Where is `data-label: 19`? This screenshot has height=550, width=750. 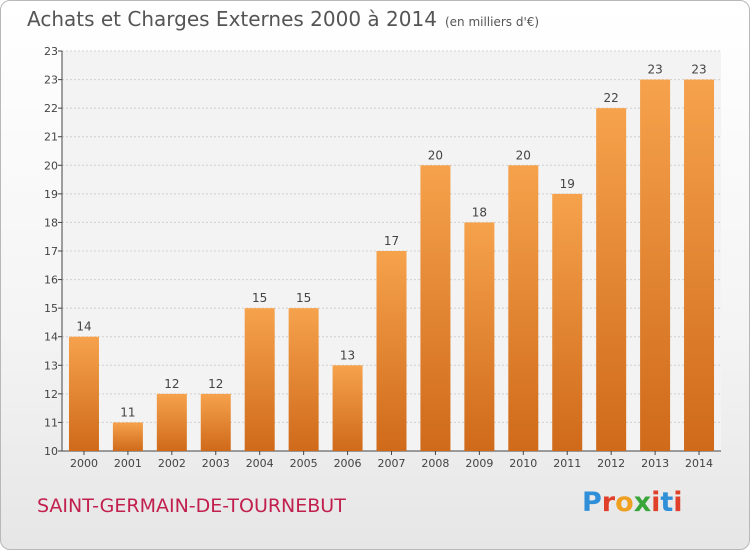
data-label: 19 is located at coordinates (567, 184).